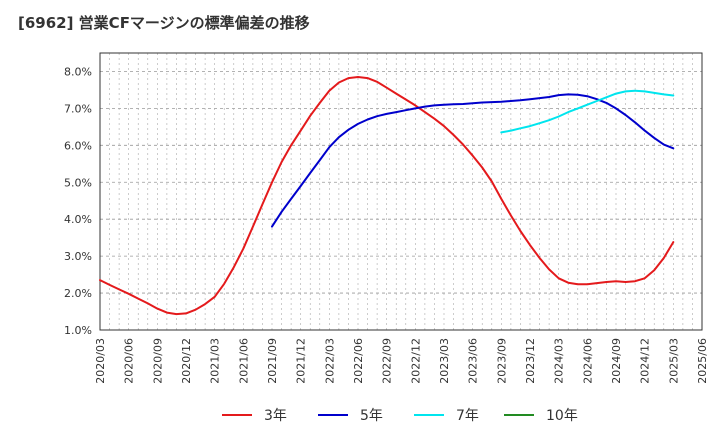 This screenshot has width=720, height=440. Describe the element at coordinates (501, 361) in the screenshot. I see `x-tick-label: 2023/09` at that location.